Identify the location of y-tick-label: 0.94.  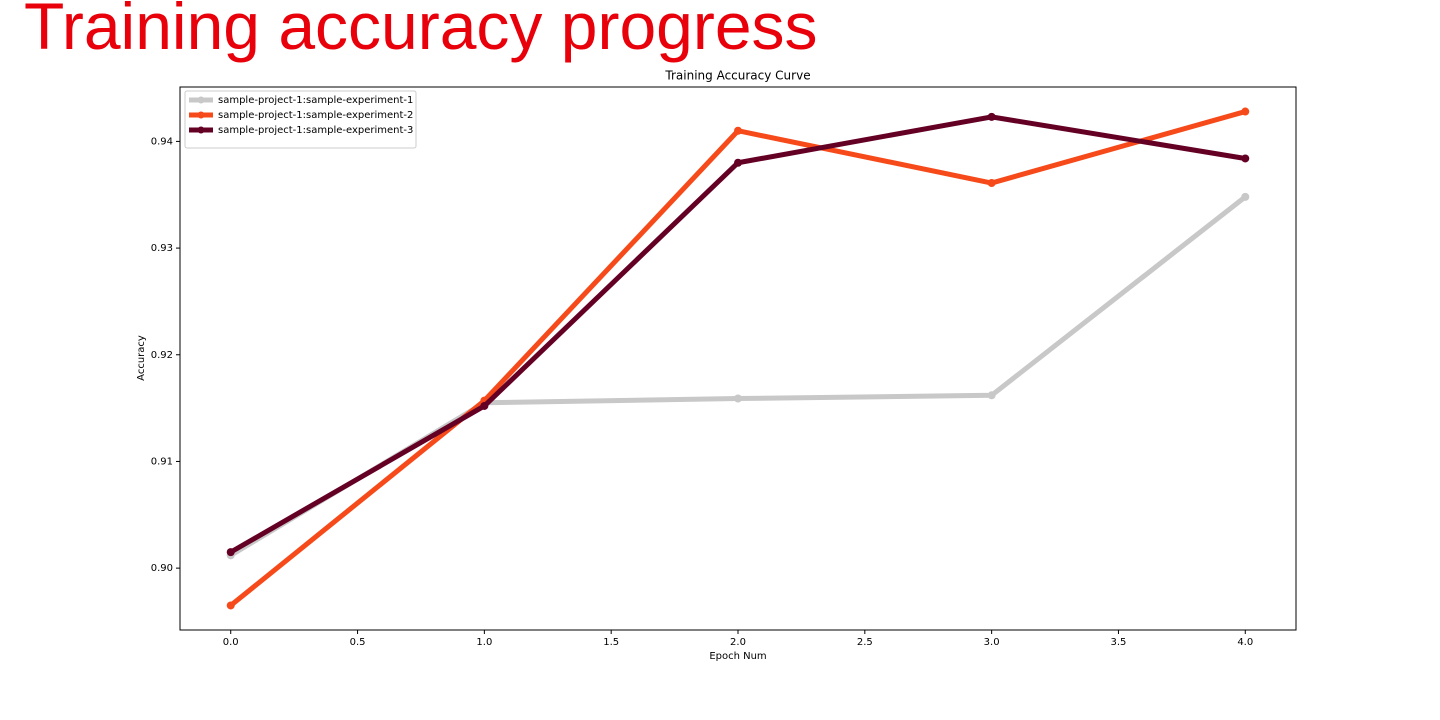
(162, 141).